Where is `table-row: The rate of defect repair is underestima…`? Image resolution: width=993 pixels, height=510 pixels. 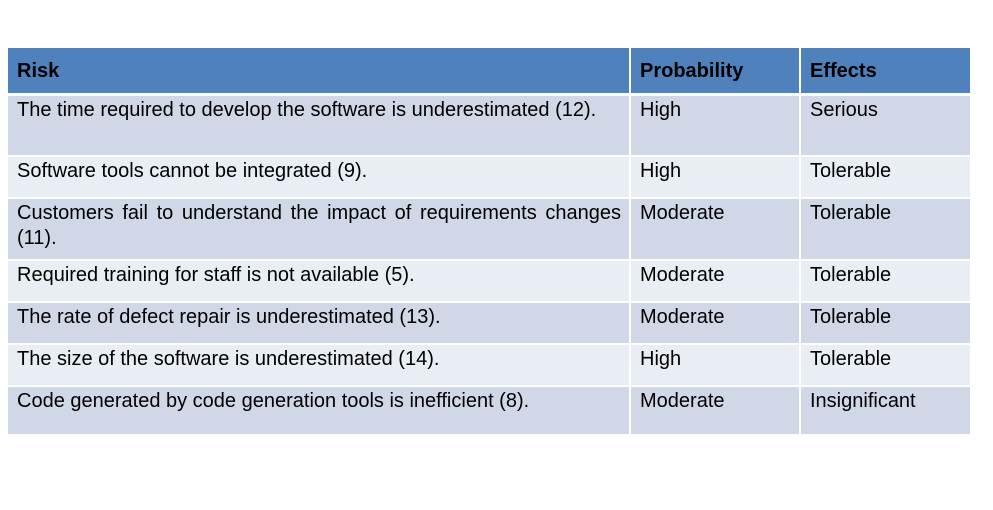
table-row: The rate of defect repair is underestima… is located at coordinates (489, 323).